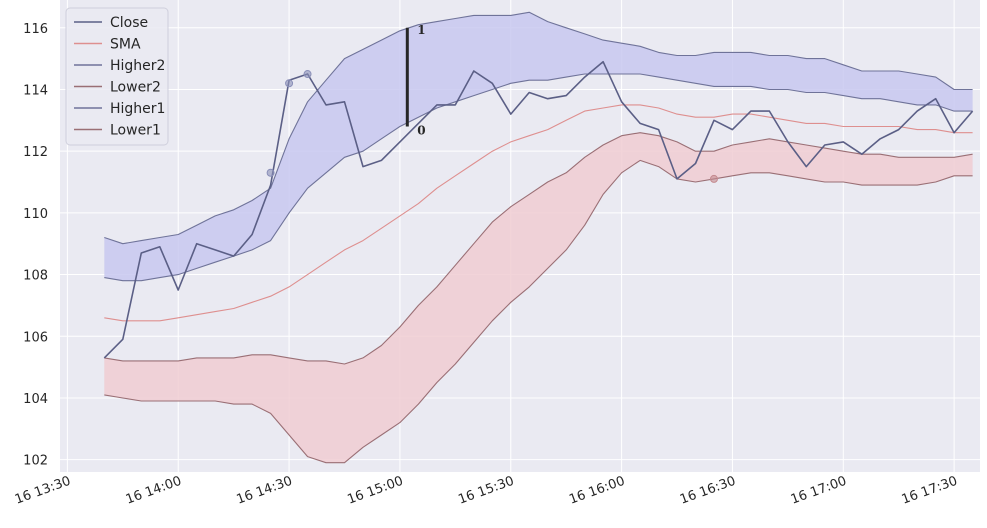  I want to click on annotation: 1 0, so click(415, 80).